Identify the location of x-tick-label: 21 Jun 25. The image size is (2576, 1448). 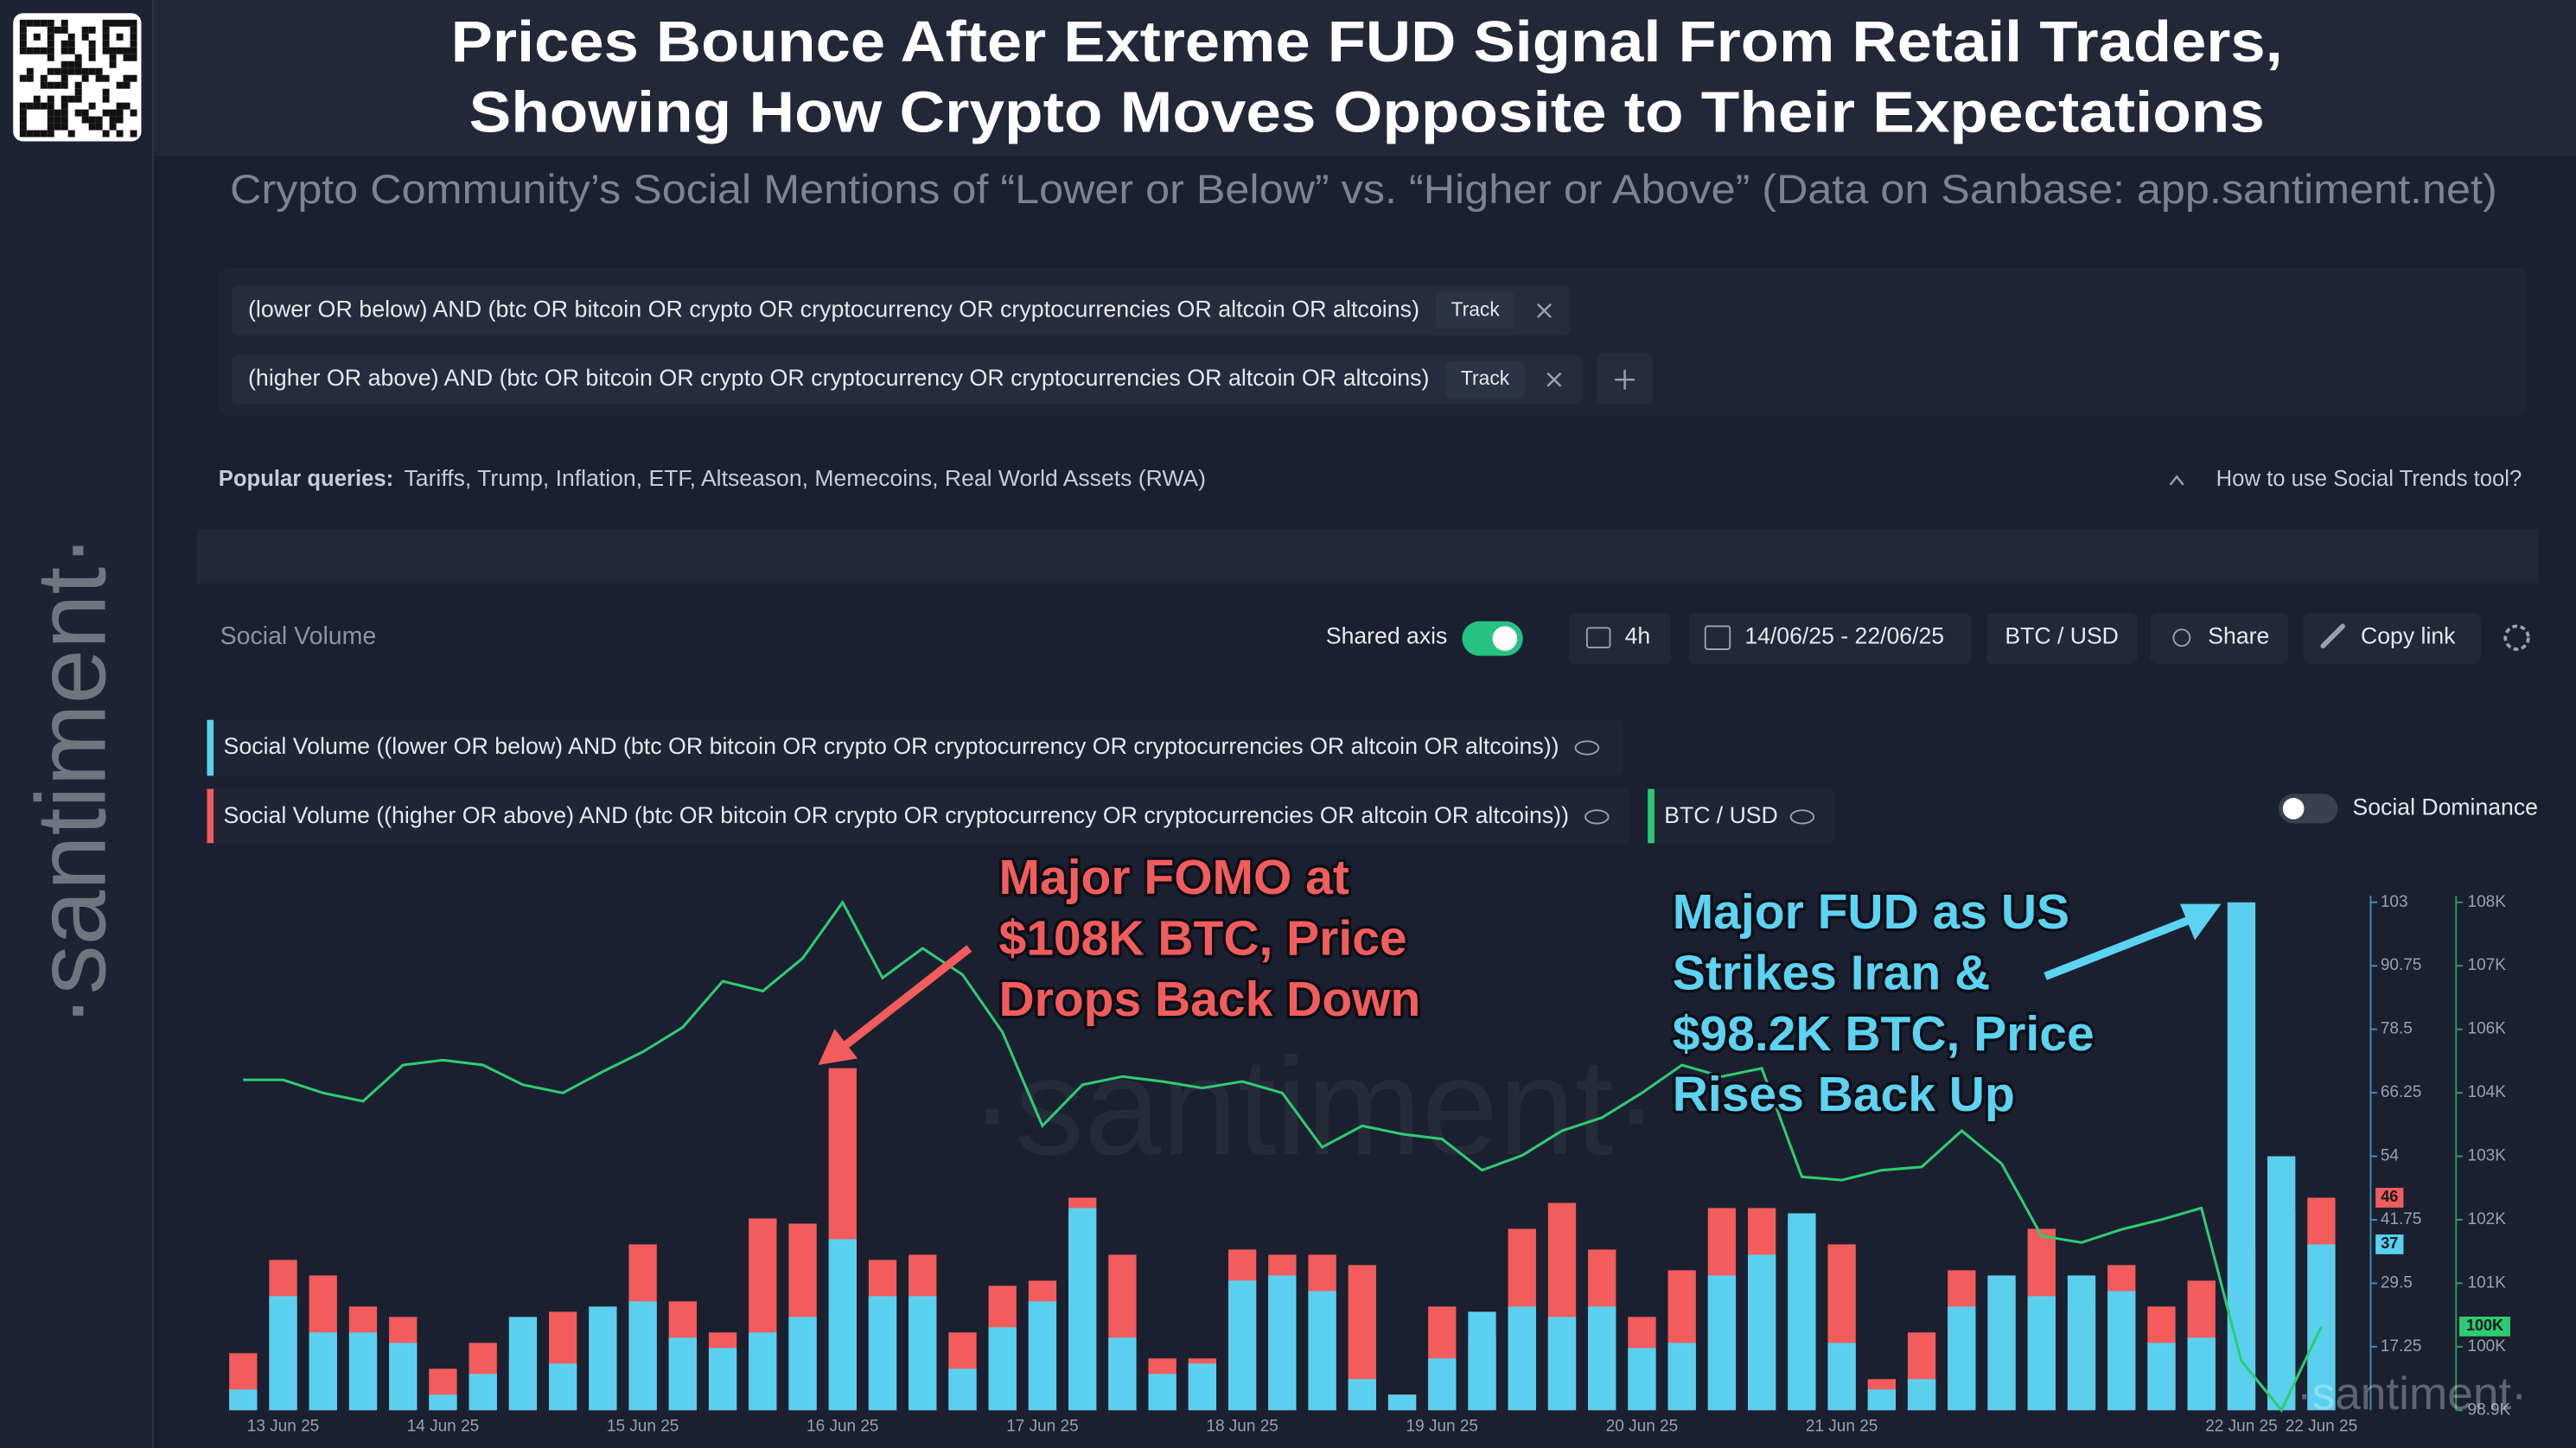
(1842, 1426).